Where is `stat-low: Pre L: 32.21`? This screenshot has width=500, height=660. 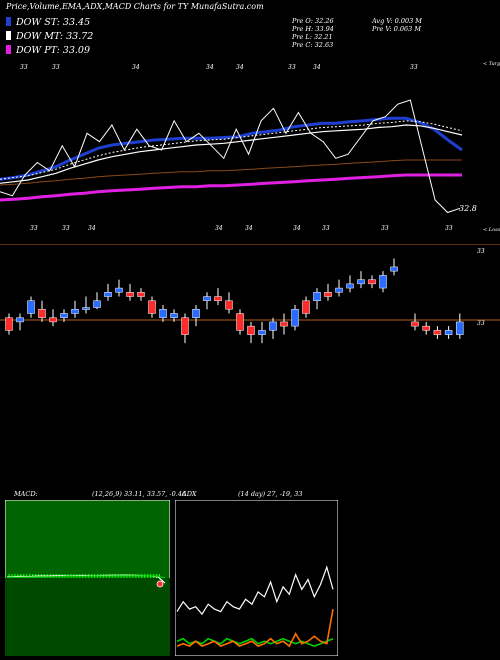 stat-low: Pre L: 32.21 is located at coordinates (312, 37).